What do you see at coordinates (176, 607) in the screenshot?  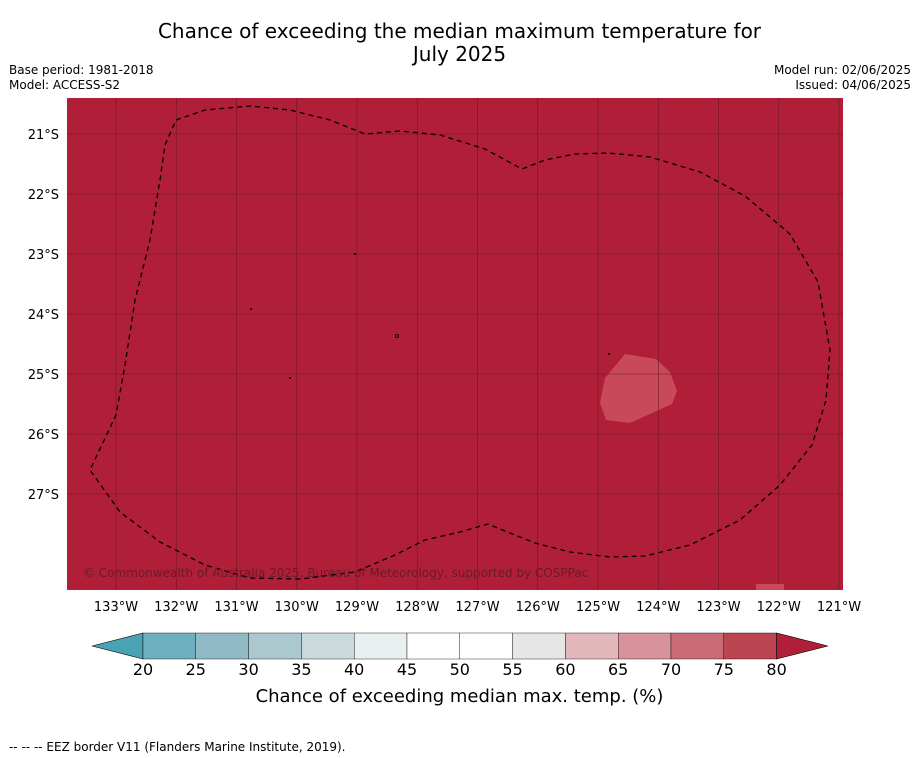 I see `longitude-tick-label: 132°W` at bounding box center [176, 607].